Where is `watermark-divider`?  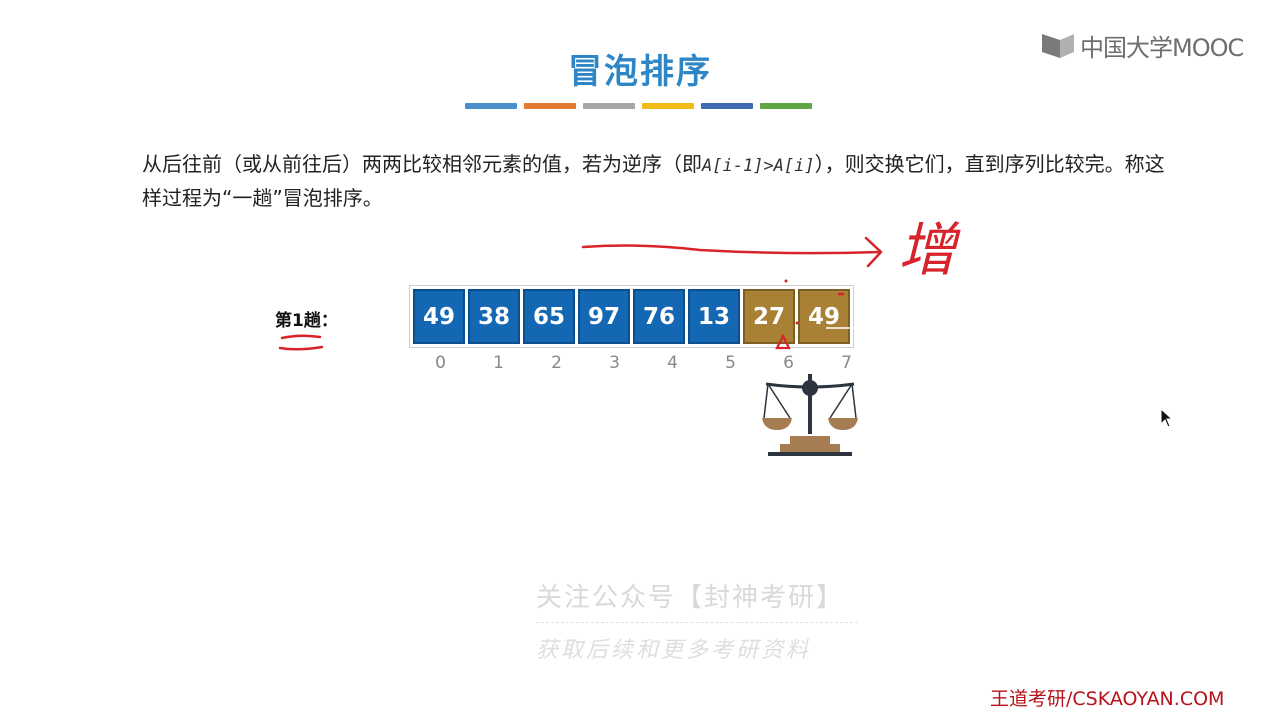 watermark-divider is located at coordinates (697, 622).